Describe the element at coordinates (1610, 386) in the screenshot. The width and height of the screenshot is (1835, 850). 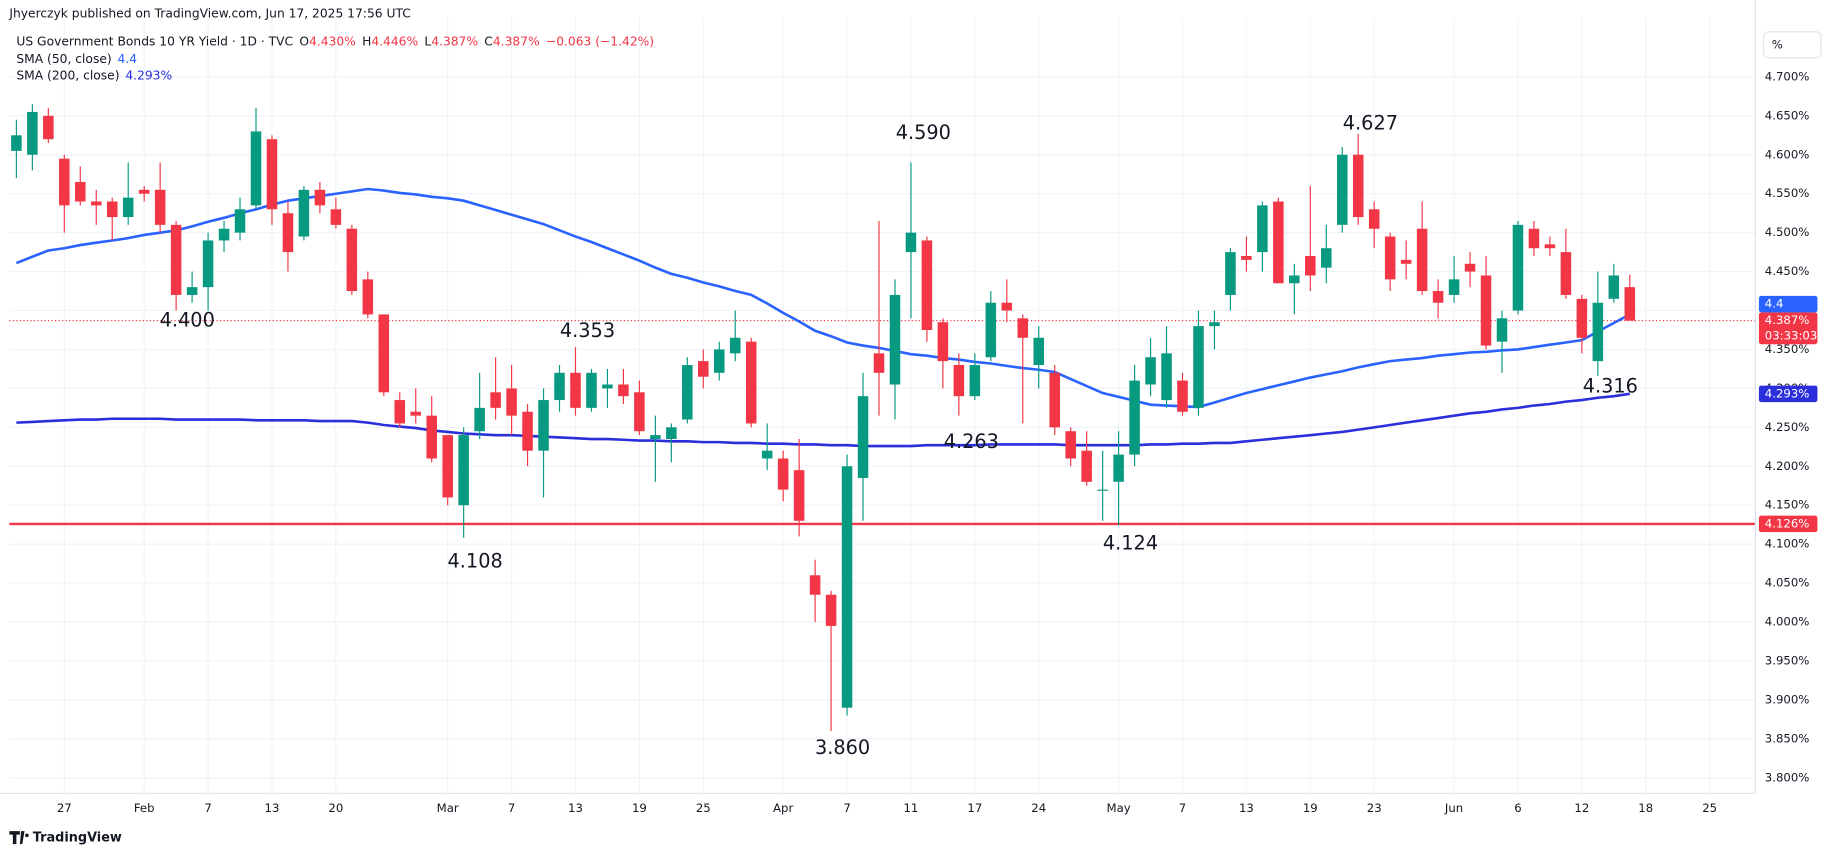
I see `price-annotation: 4.316` at that location.